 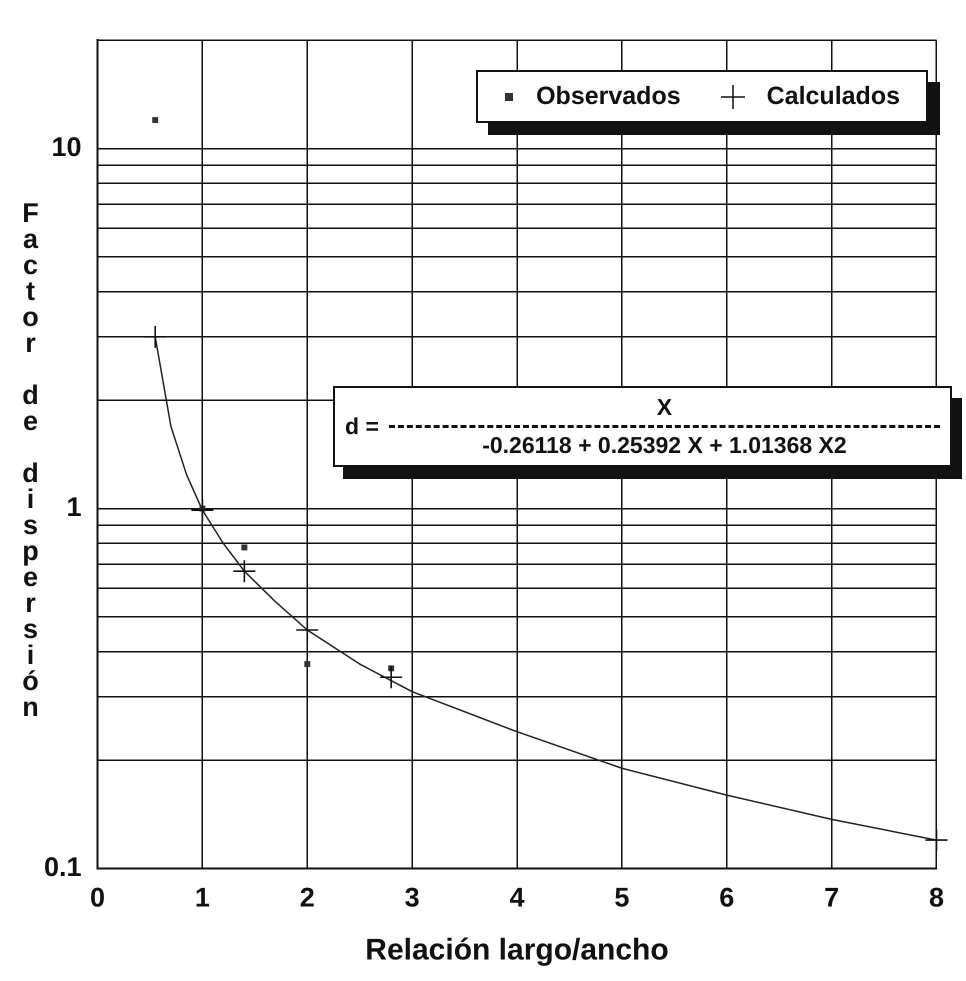 I want to click on x-tick-label: 6, so click(x=726, y=897).